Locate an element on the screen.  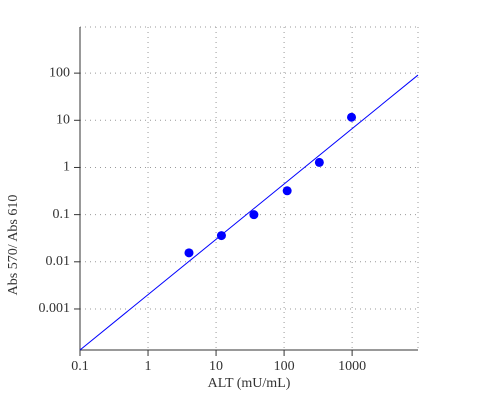
x-tick-label: 0.1 is located at coordinates (80, 366).